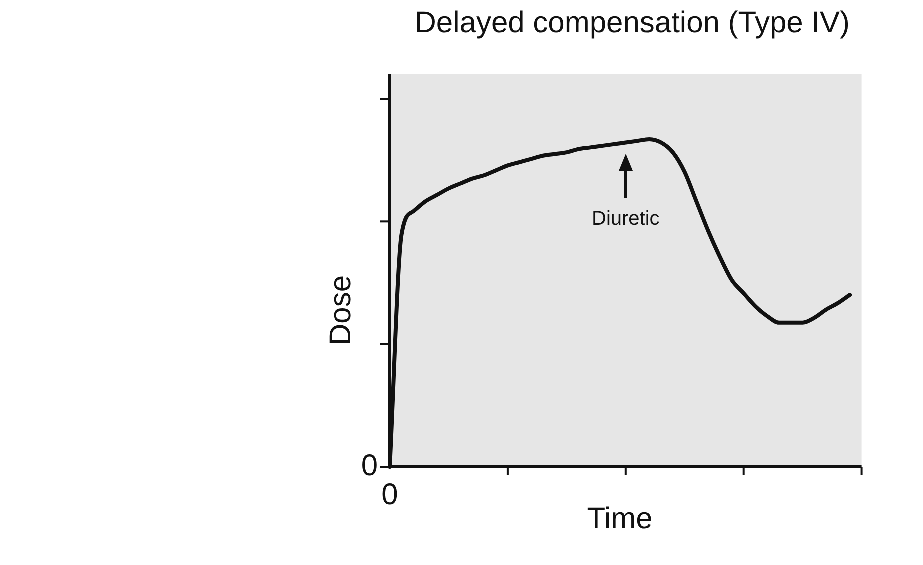 This screenshot has height=565, width=923. I want to click on chart-title: Delayed compensation (Type IV), so click(632, 23).